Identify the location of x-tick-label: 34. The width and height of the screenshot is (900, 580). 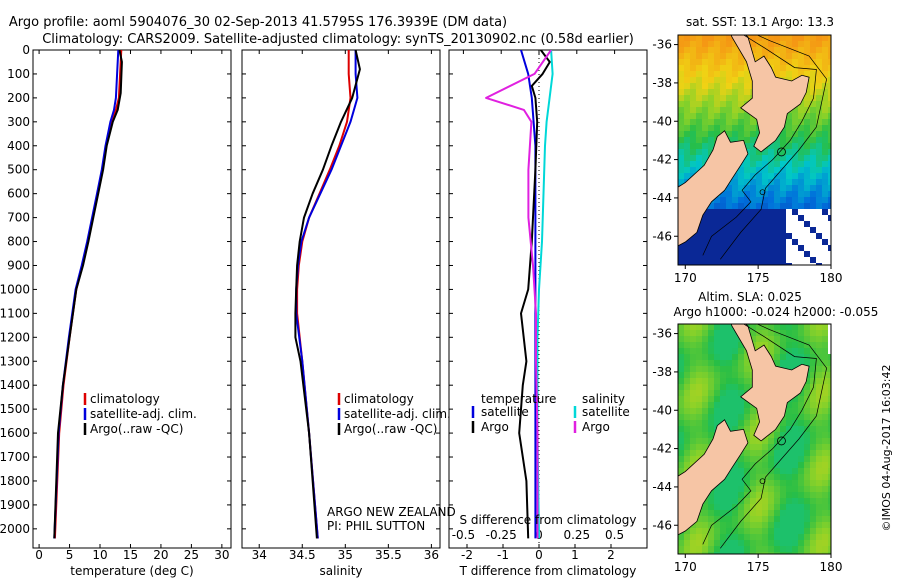
(259, 555).